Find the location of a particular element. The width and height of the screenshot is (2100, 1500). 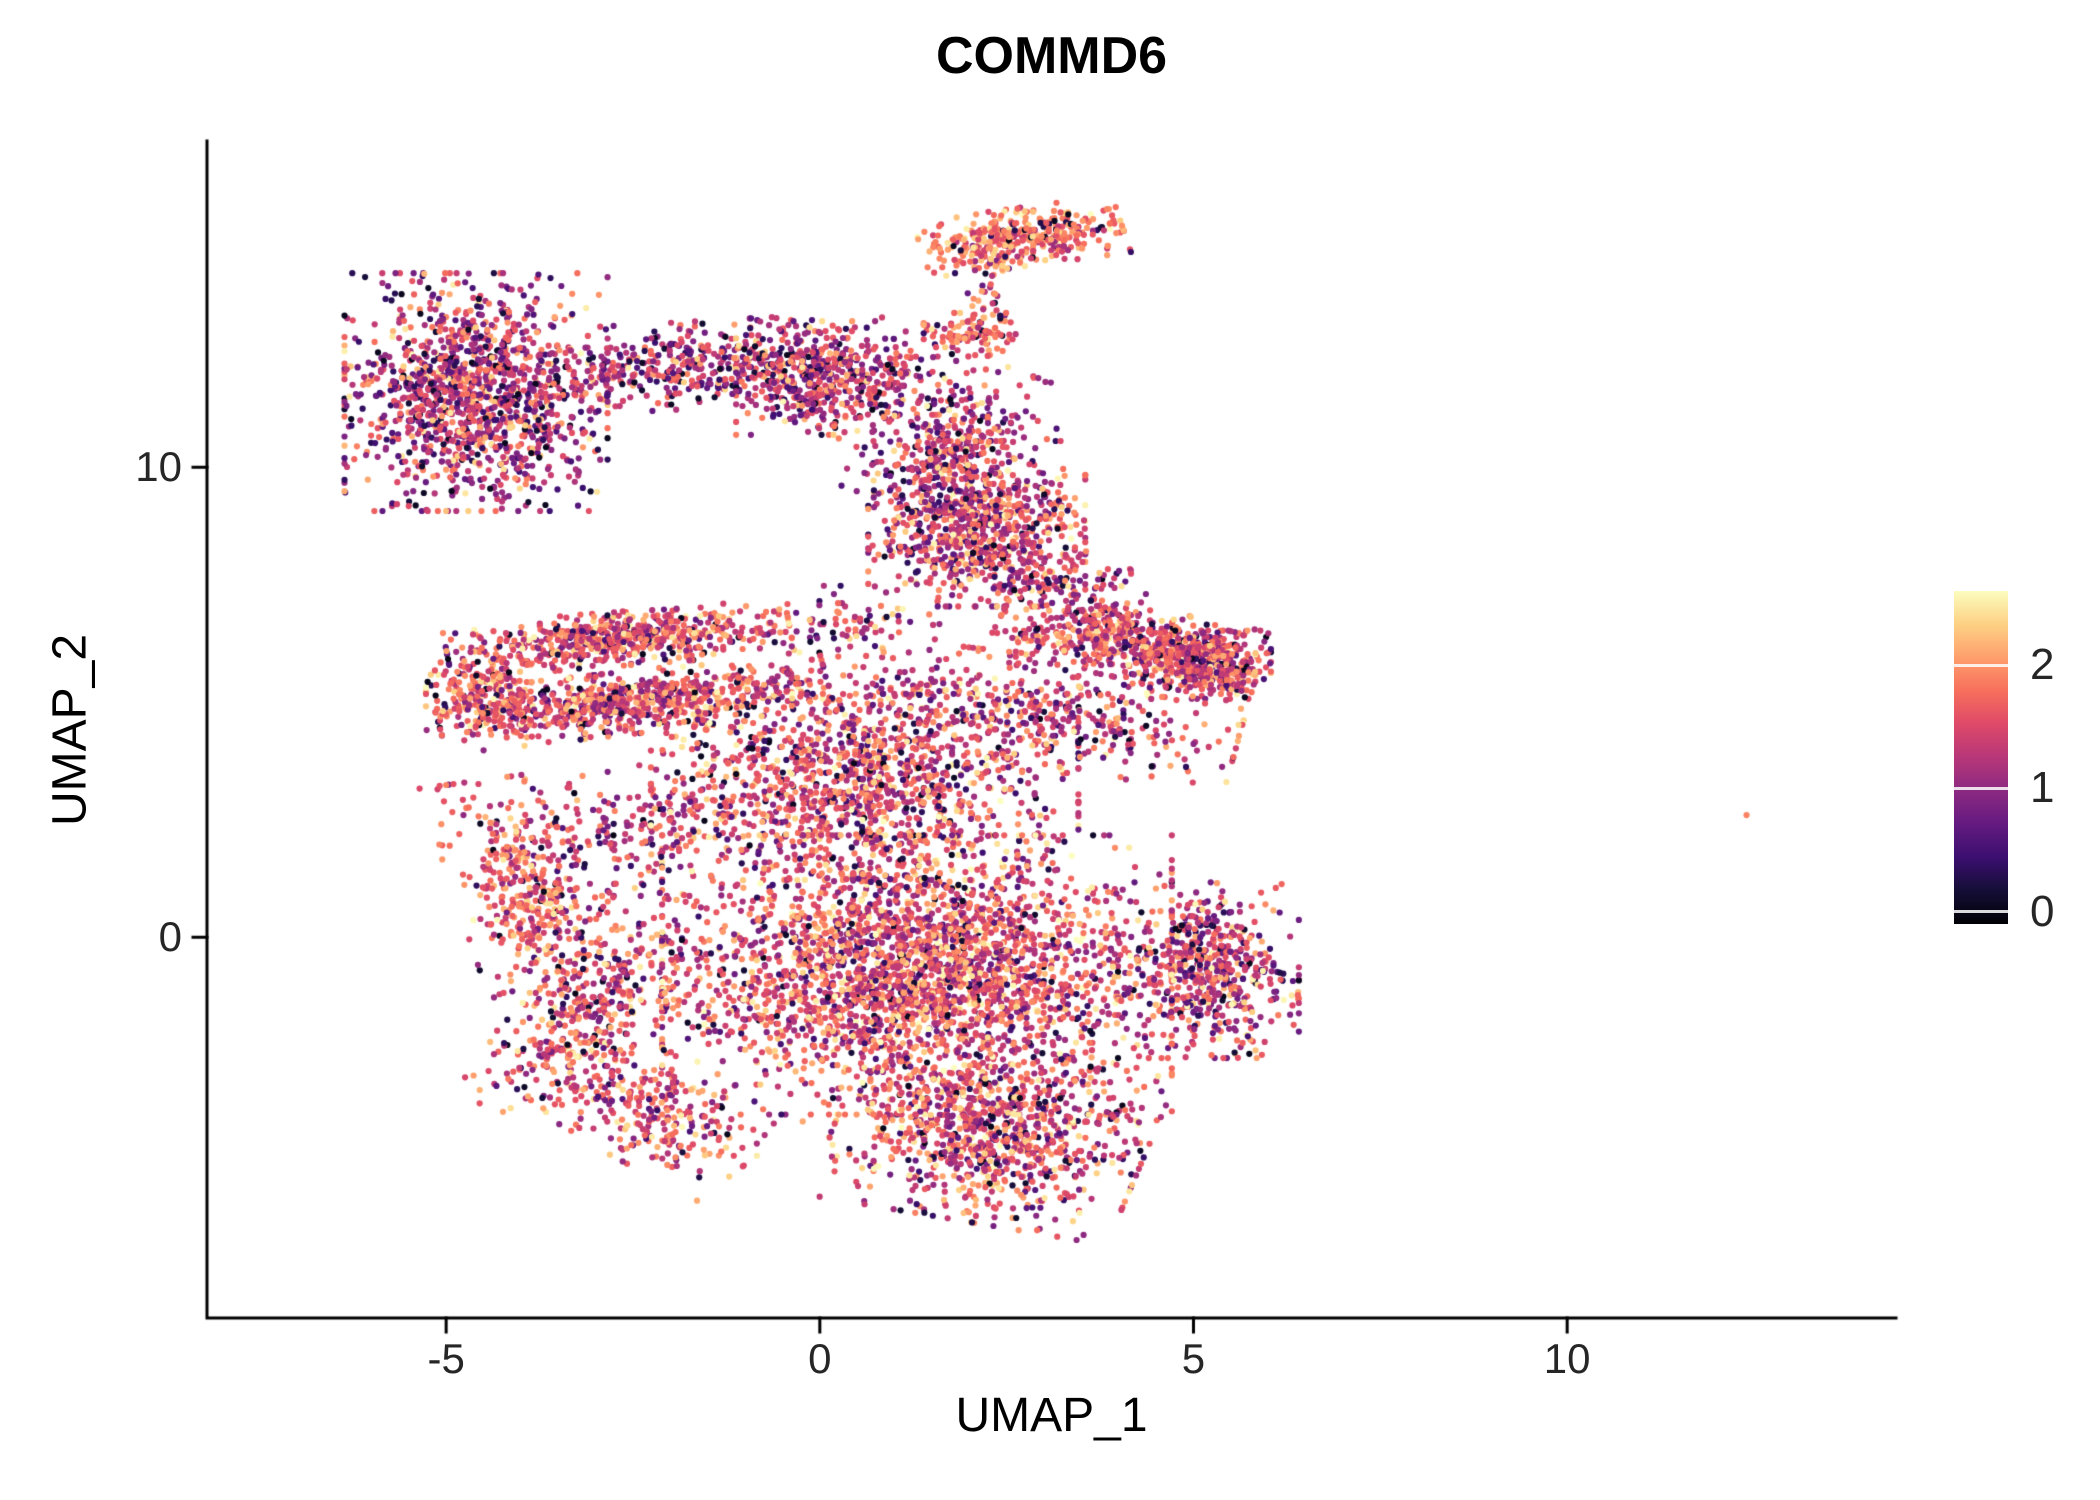

colorbar-tick-label: 0 is located at coordinates (2042, 911).